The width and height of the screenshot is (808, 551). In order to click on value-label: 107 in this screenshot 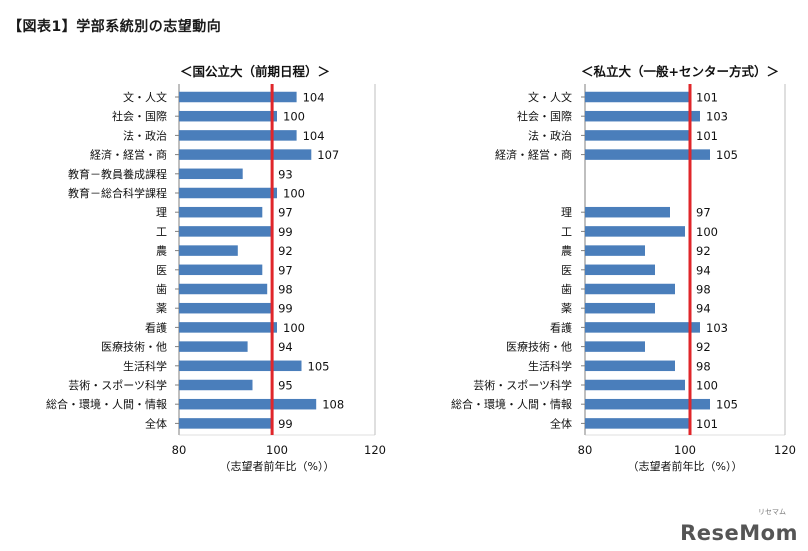, I will do `click(328, 155)`.